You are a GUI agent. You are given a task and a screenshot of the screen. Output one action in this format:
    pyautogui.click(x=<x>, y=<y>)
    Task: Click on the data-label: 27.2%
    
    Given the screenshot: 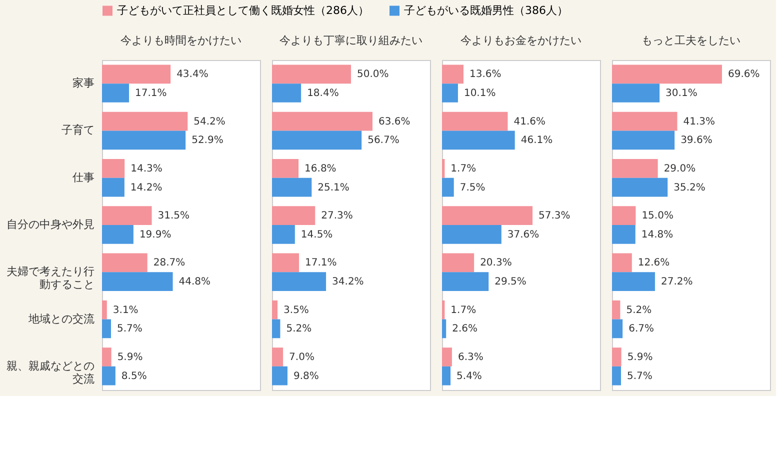 What is the action you would take?
    pyautogui.click(x=676, y=282)
    